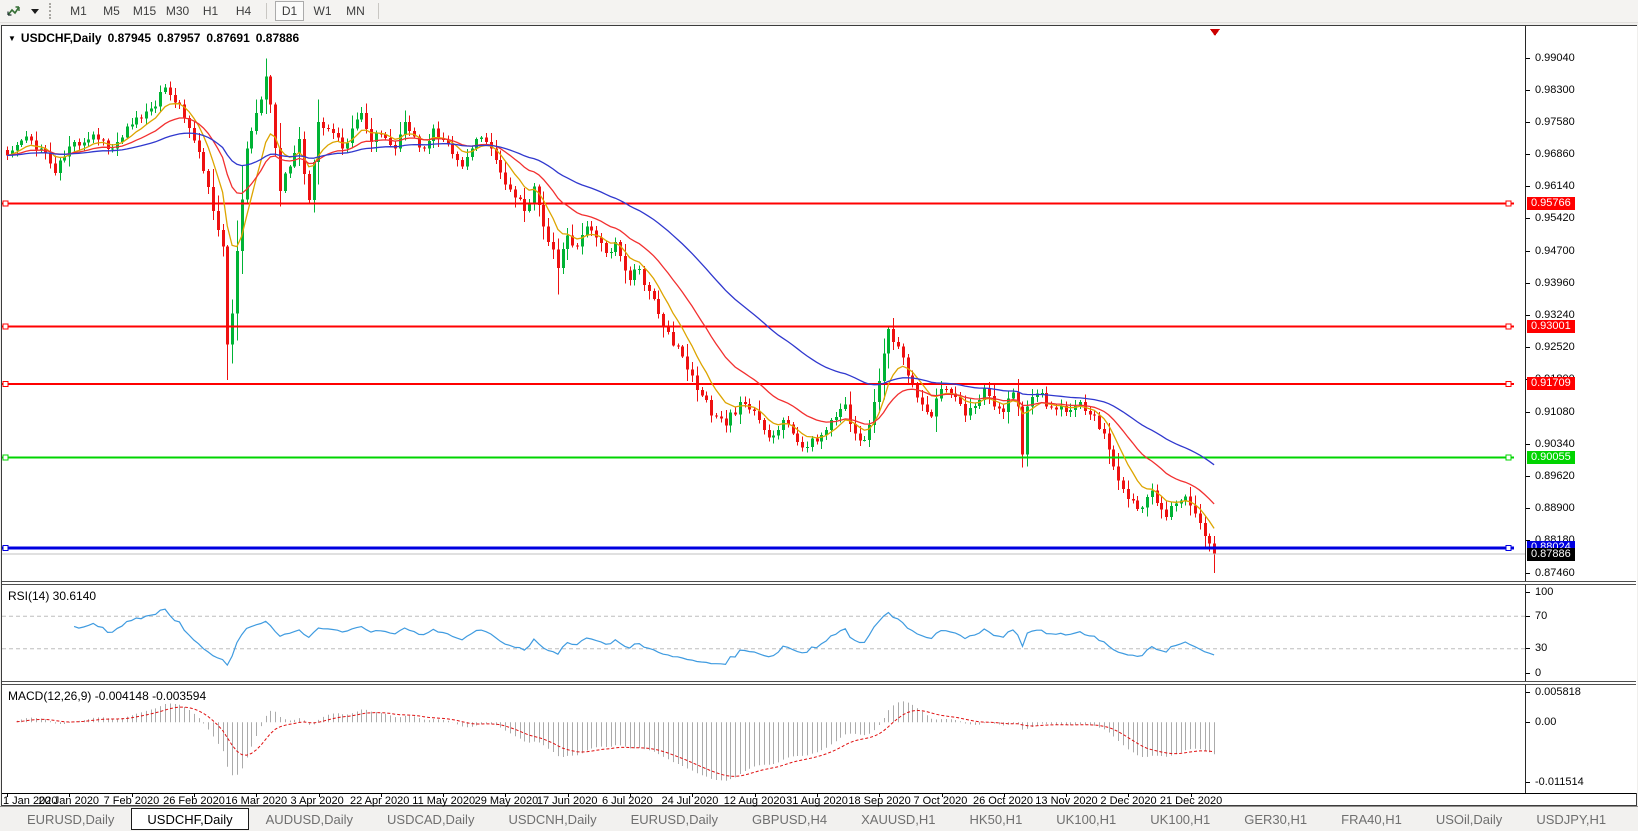 This screenshot has height=831, width=1638. I want to click on timeframe-button-h4: H4, so click(243, 11).